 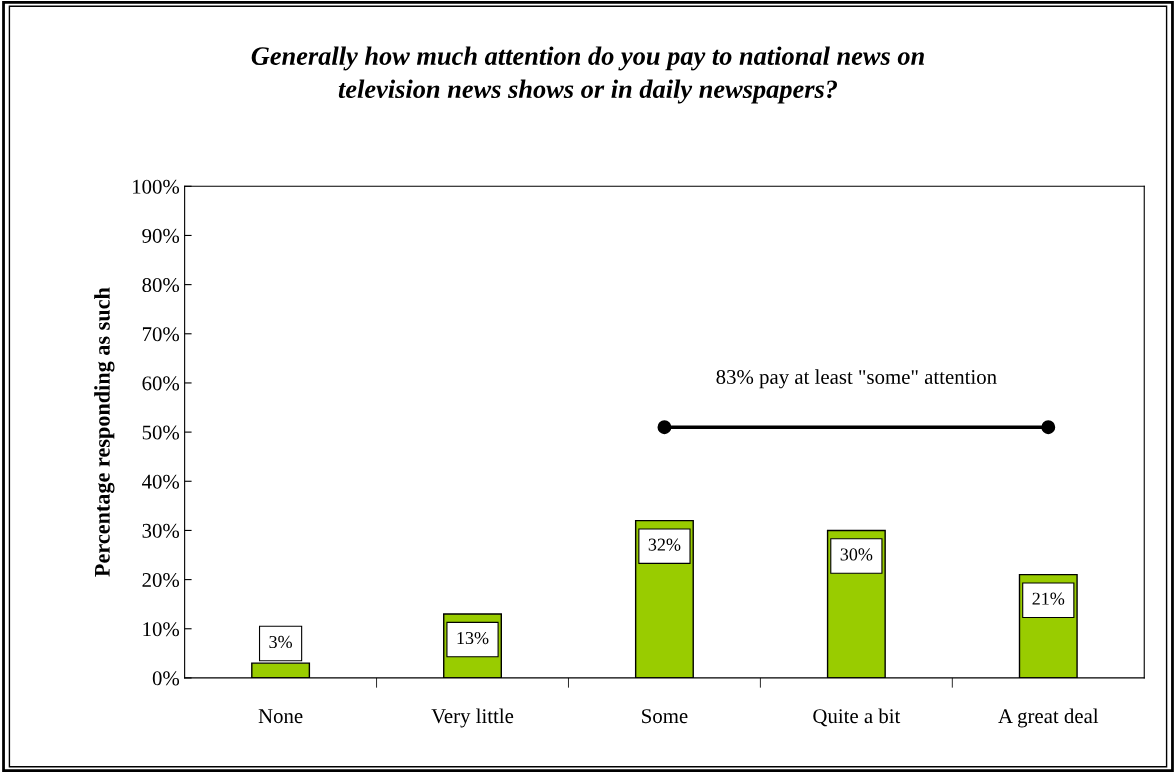 What do you see at coordinates (472, 718) in the screenshot?
I see `x-tick-label: Very little` at bounding box center [472, 718].